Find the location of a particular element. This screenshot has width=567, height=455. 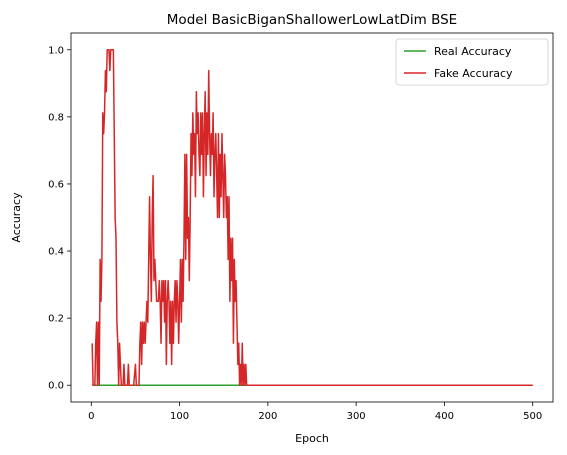

y-tick-label: 0.6 is located at coordinates (56, 184).